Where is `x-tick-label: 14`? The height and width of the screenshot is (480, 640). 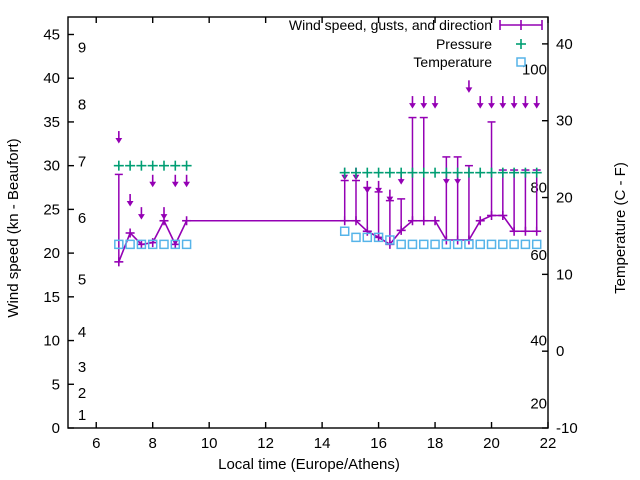
x-tick-label: 14 is located at coordinates (322, 443).